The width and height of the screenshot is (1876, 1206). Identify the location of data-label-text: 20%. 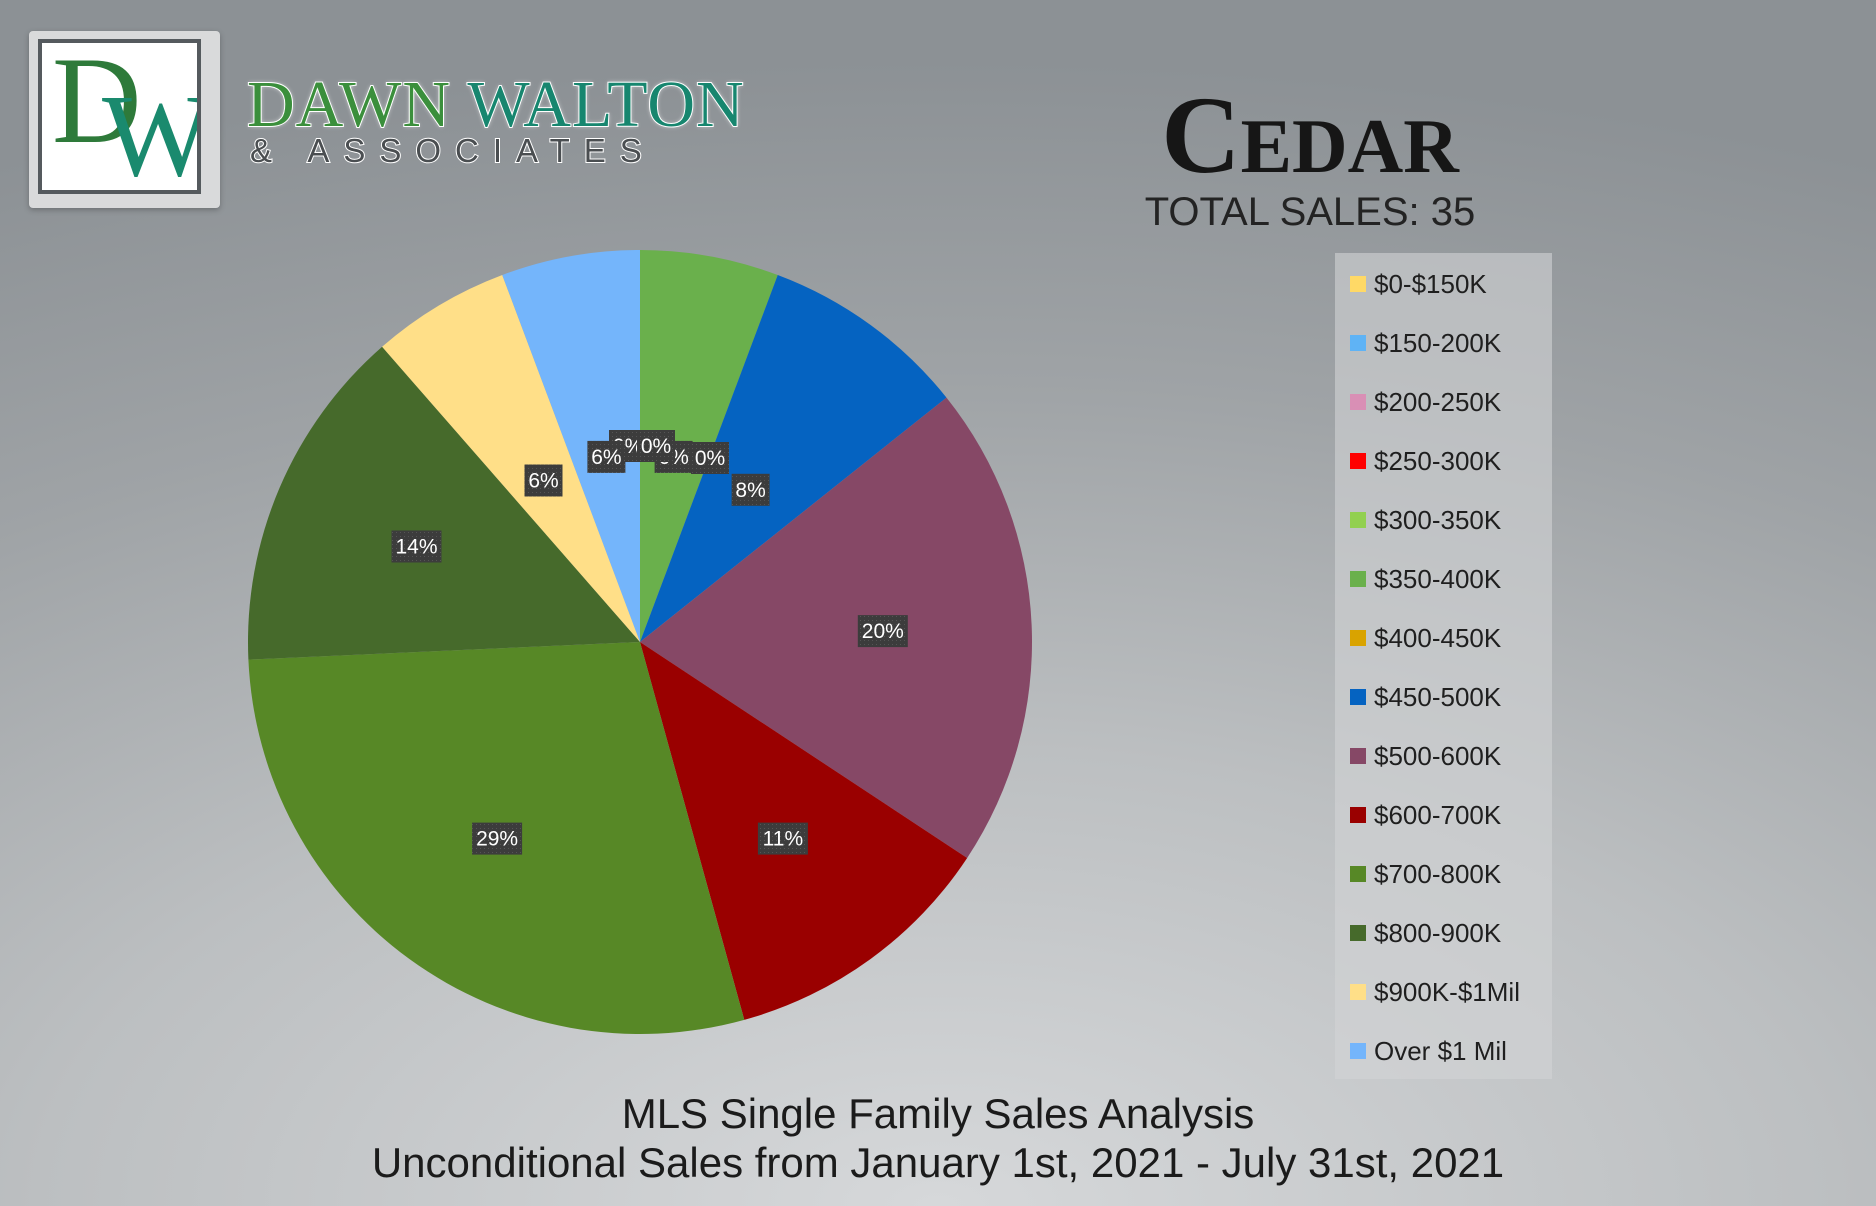
(883, 631).